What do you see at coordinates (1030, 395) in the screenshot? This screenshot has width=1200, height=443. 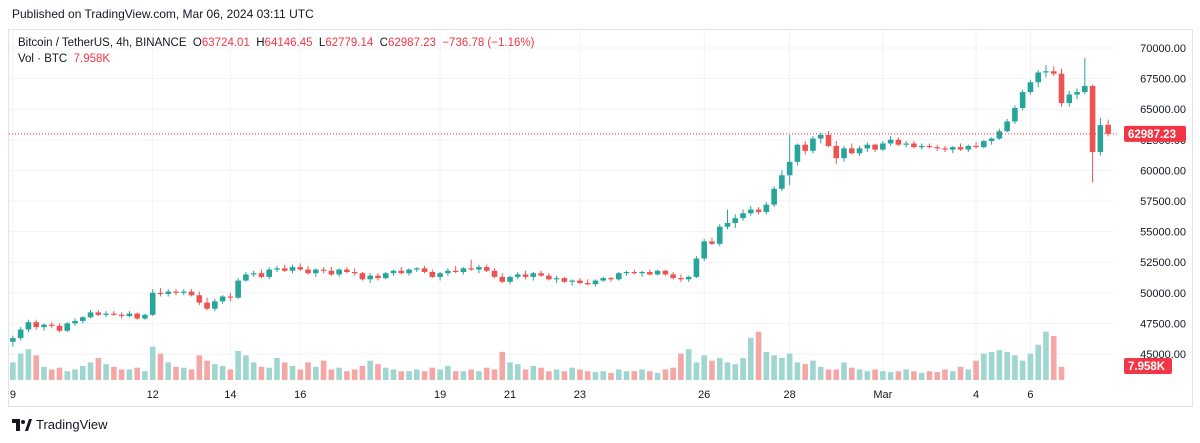 I see `time-tick-label: 6` at bounding box center [1030, 395].